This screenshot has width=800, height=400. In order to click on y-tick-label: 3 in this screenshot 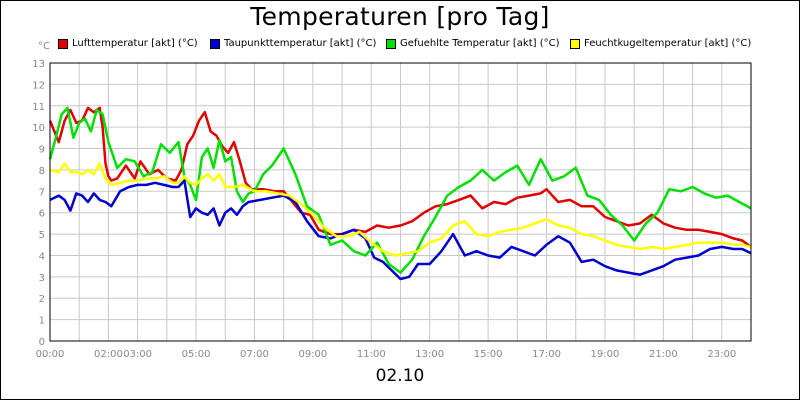, I will do `click(42, 278)`.